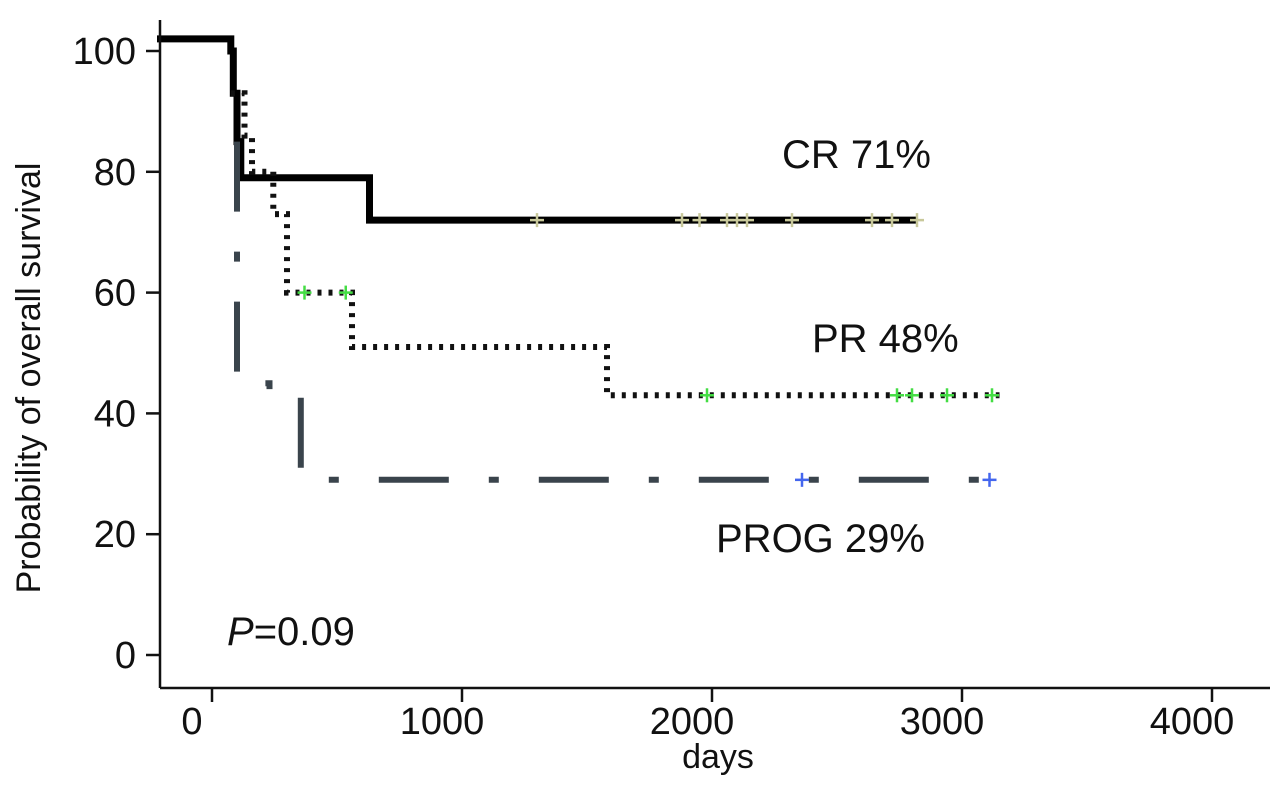 This screenshot has width=1280, height=791. What do you see at coordinates (115, 414) in the screenshot?
I see `y-tick-label: 40` at bounding box center [115, 414].